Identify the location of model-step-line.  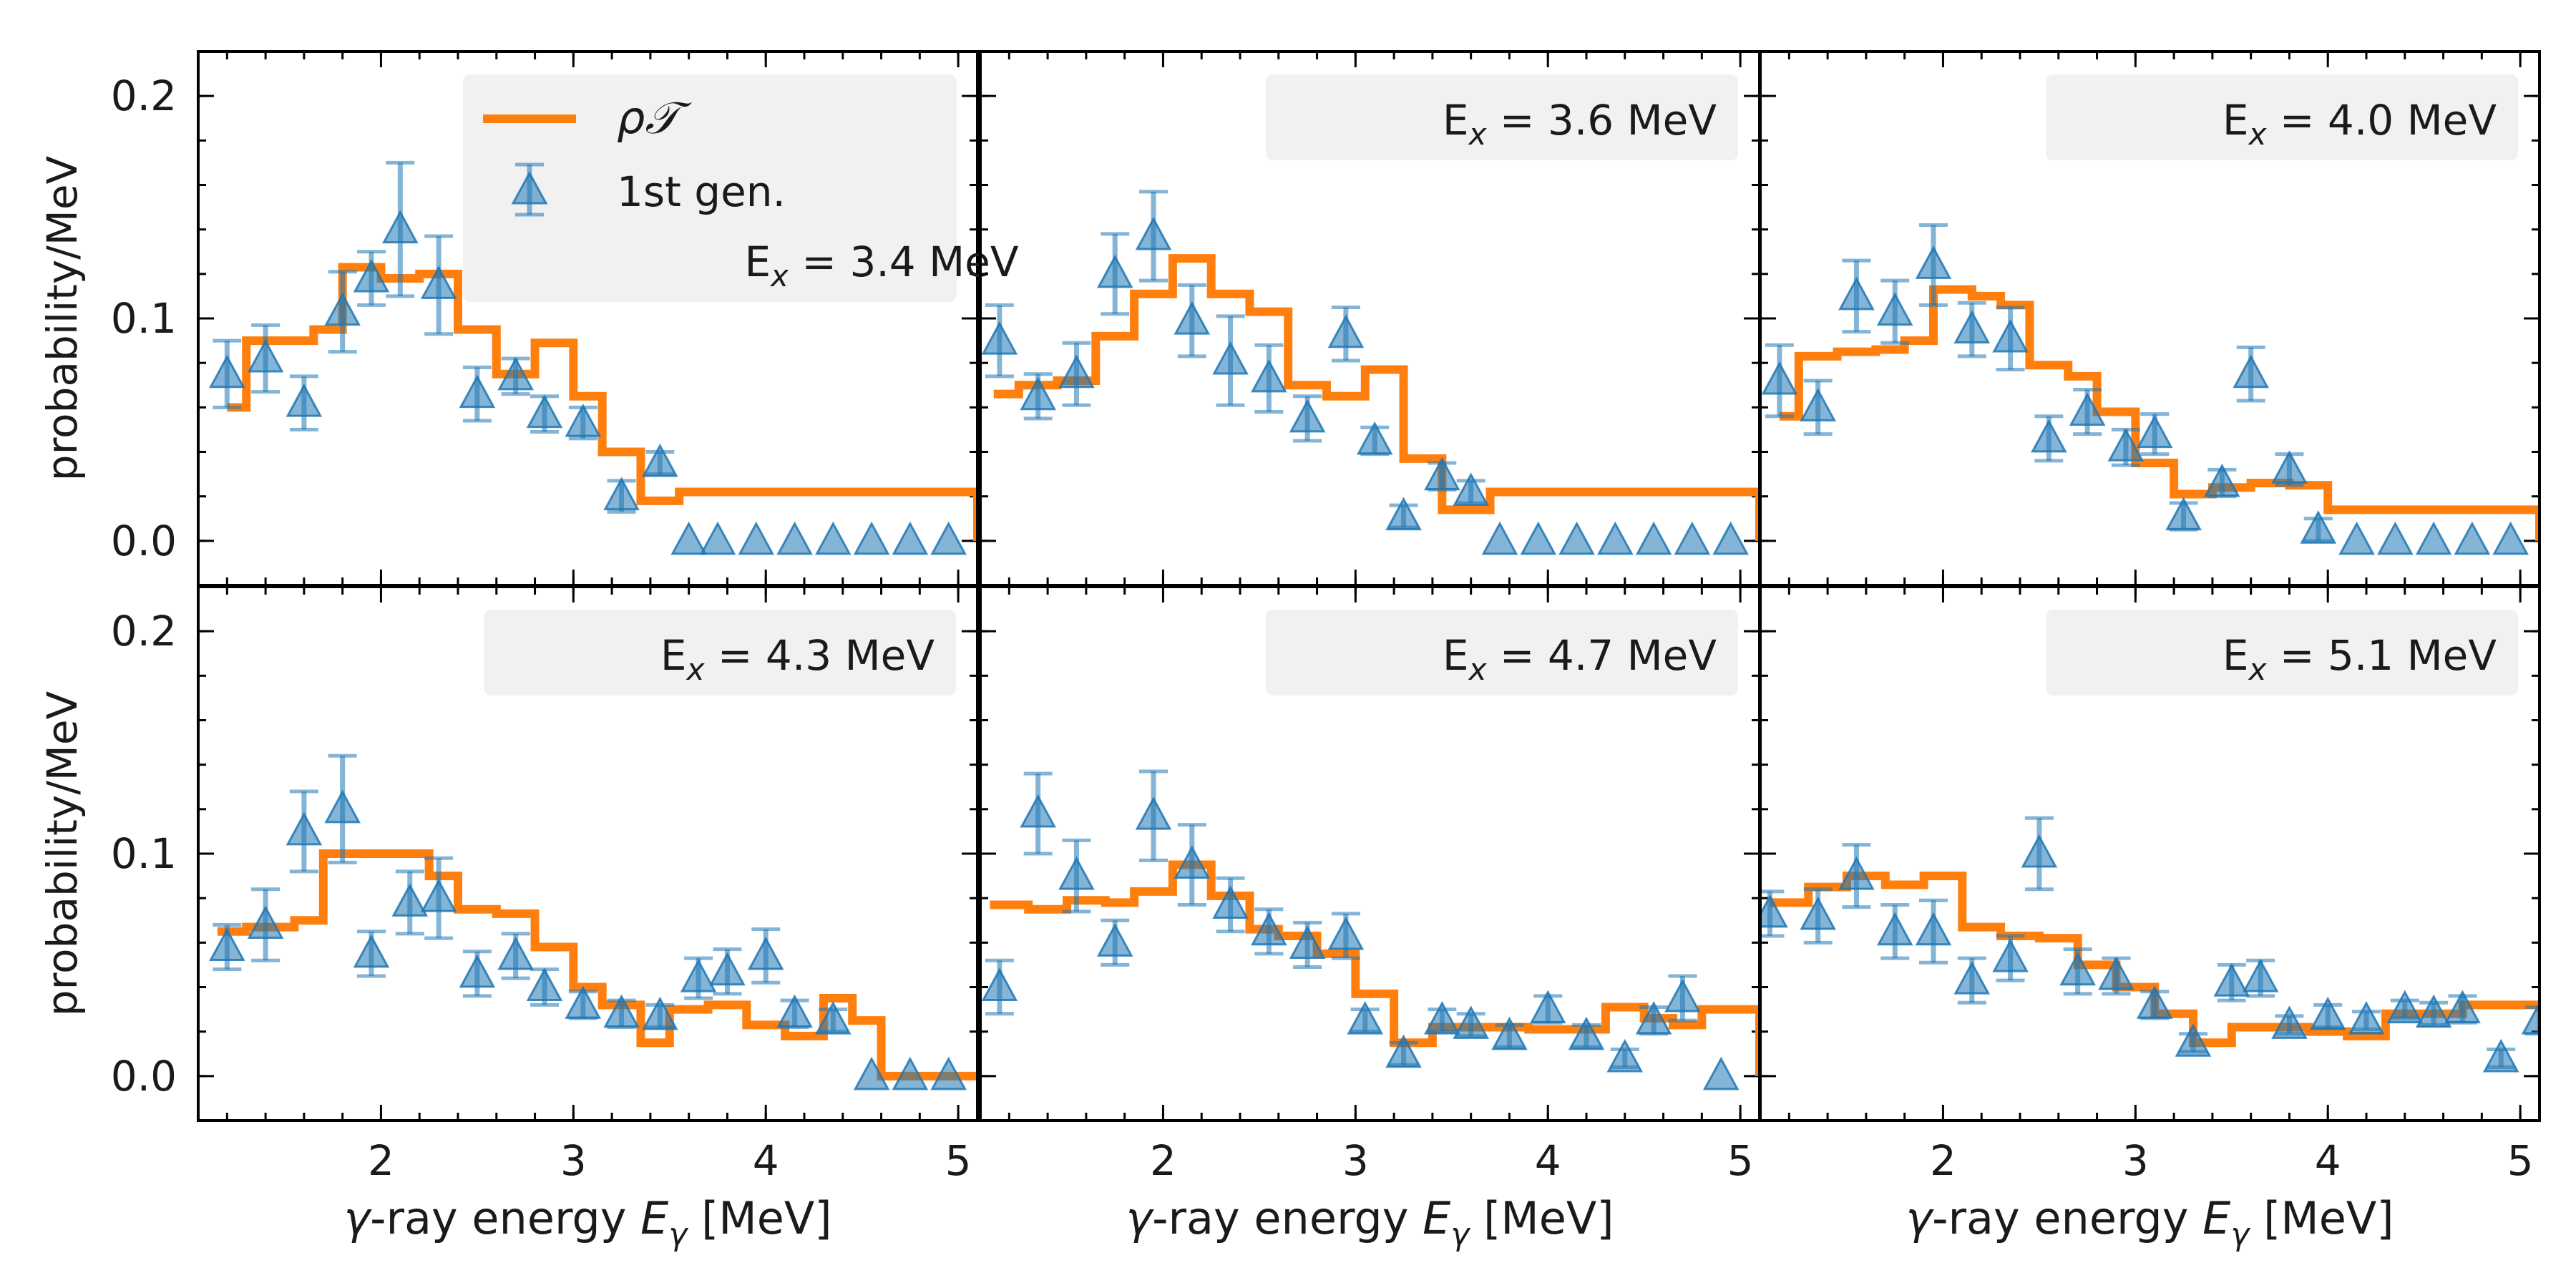
(2159, 413).